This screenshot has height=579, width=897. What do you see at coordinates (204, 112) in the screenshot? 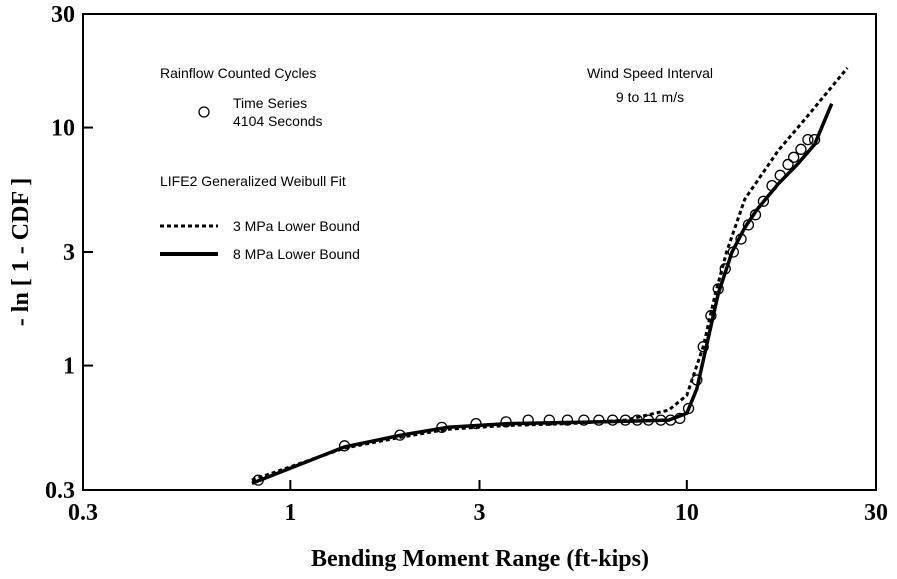
I see `legend-marker` at bounding box center [204, 112].